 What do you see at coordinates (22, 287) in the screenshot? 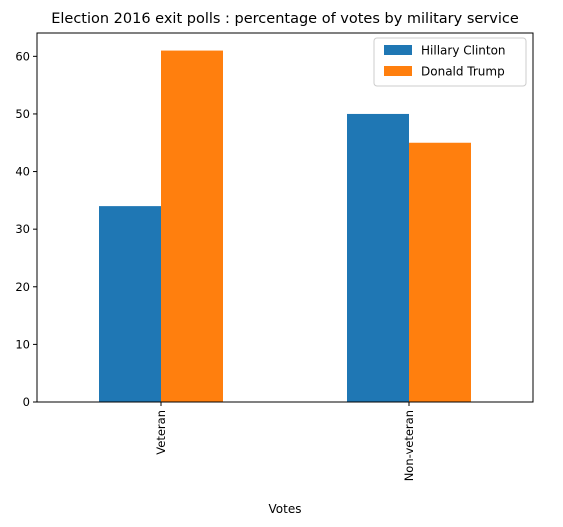
I see `y-tick-label: 20` at bounding box center [22, 287].